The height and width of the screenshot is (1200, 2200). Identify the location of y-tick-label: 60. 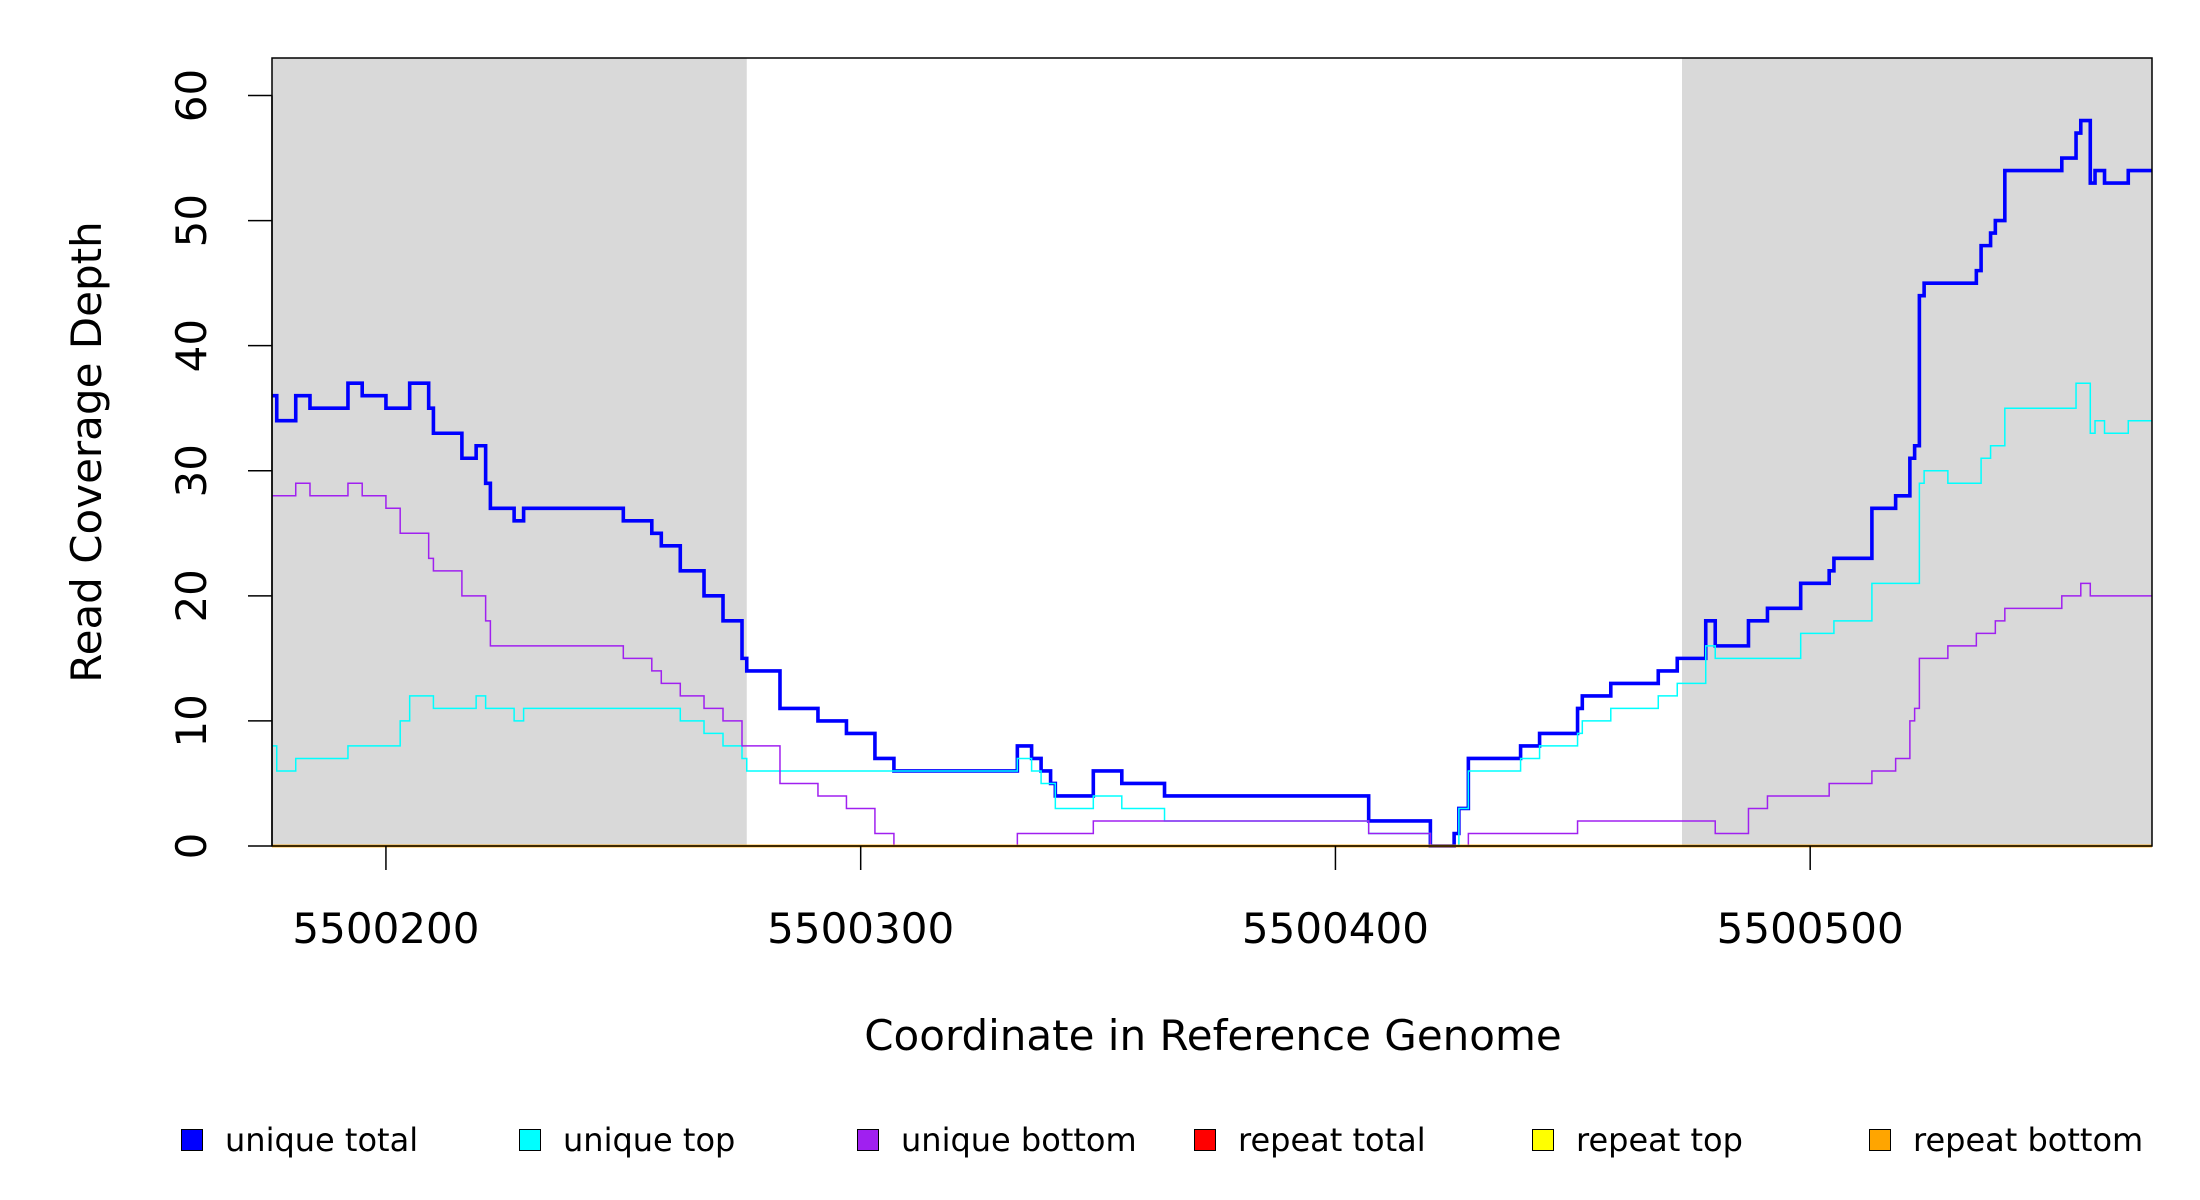
(191, 95).